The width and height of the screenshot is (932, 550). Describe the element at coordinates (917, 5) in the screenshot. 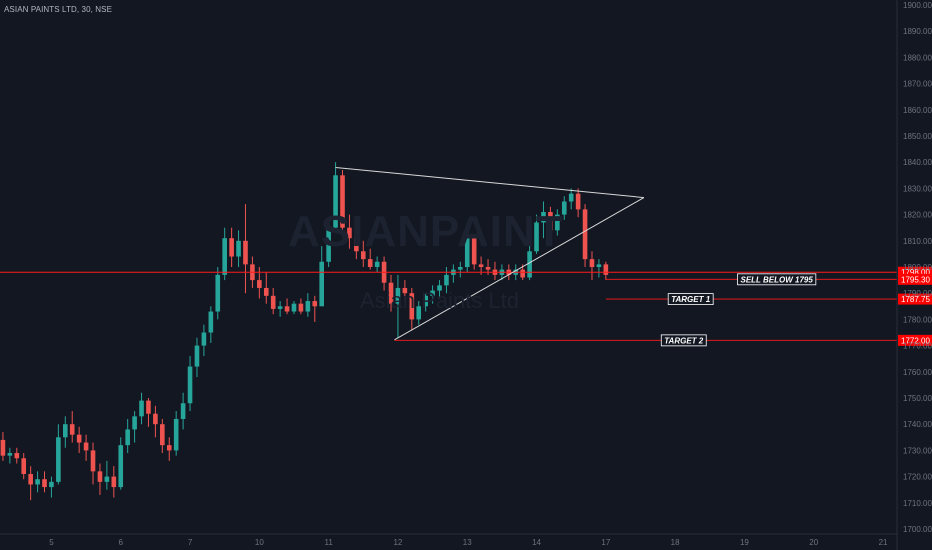

I see `price-tick-label: 1900.00` at that location.